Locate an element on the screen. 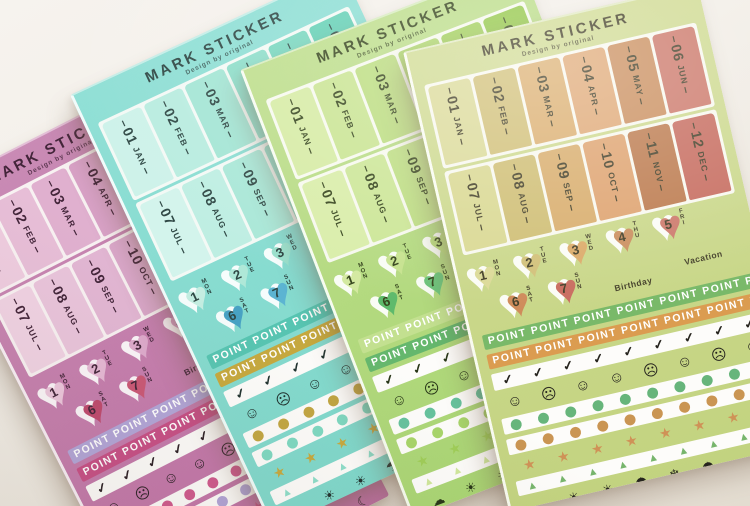  birthday-label: Birthday is located at coordinates (633, 284).